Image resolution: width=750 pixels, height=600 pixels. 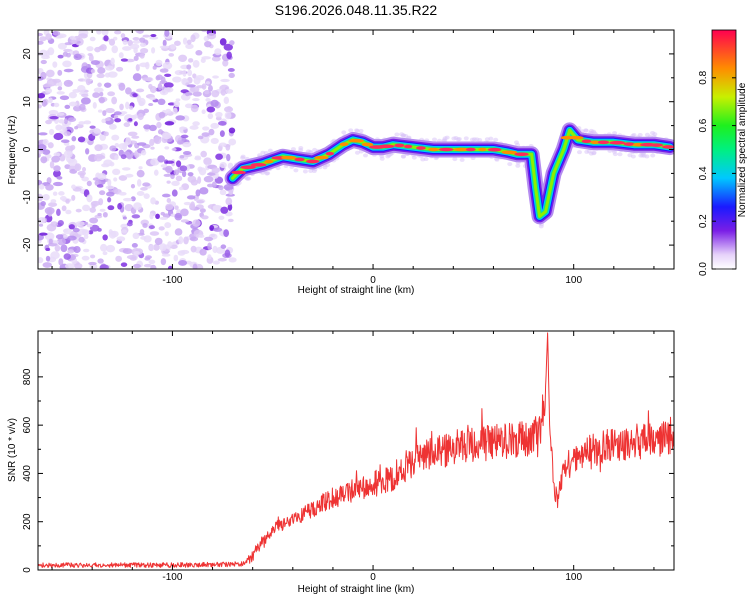 What do you see at coordinates (27, 473) in the screenshot?
I see `y-tick-label: 400` at bounding box center [27, 473].